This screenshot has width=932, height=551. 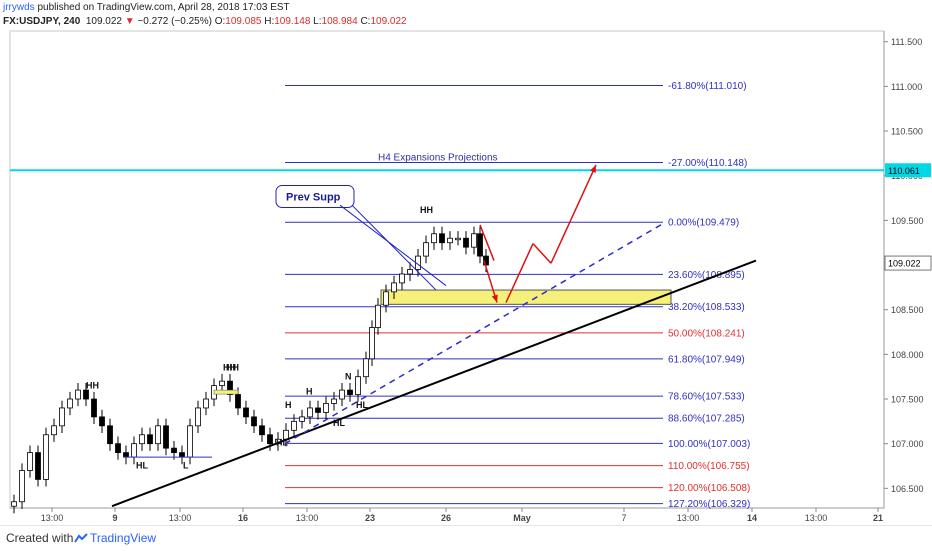 I want to click on y-tick-label: 107.000, so click(x=907, y=444).